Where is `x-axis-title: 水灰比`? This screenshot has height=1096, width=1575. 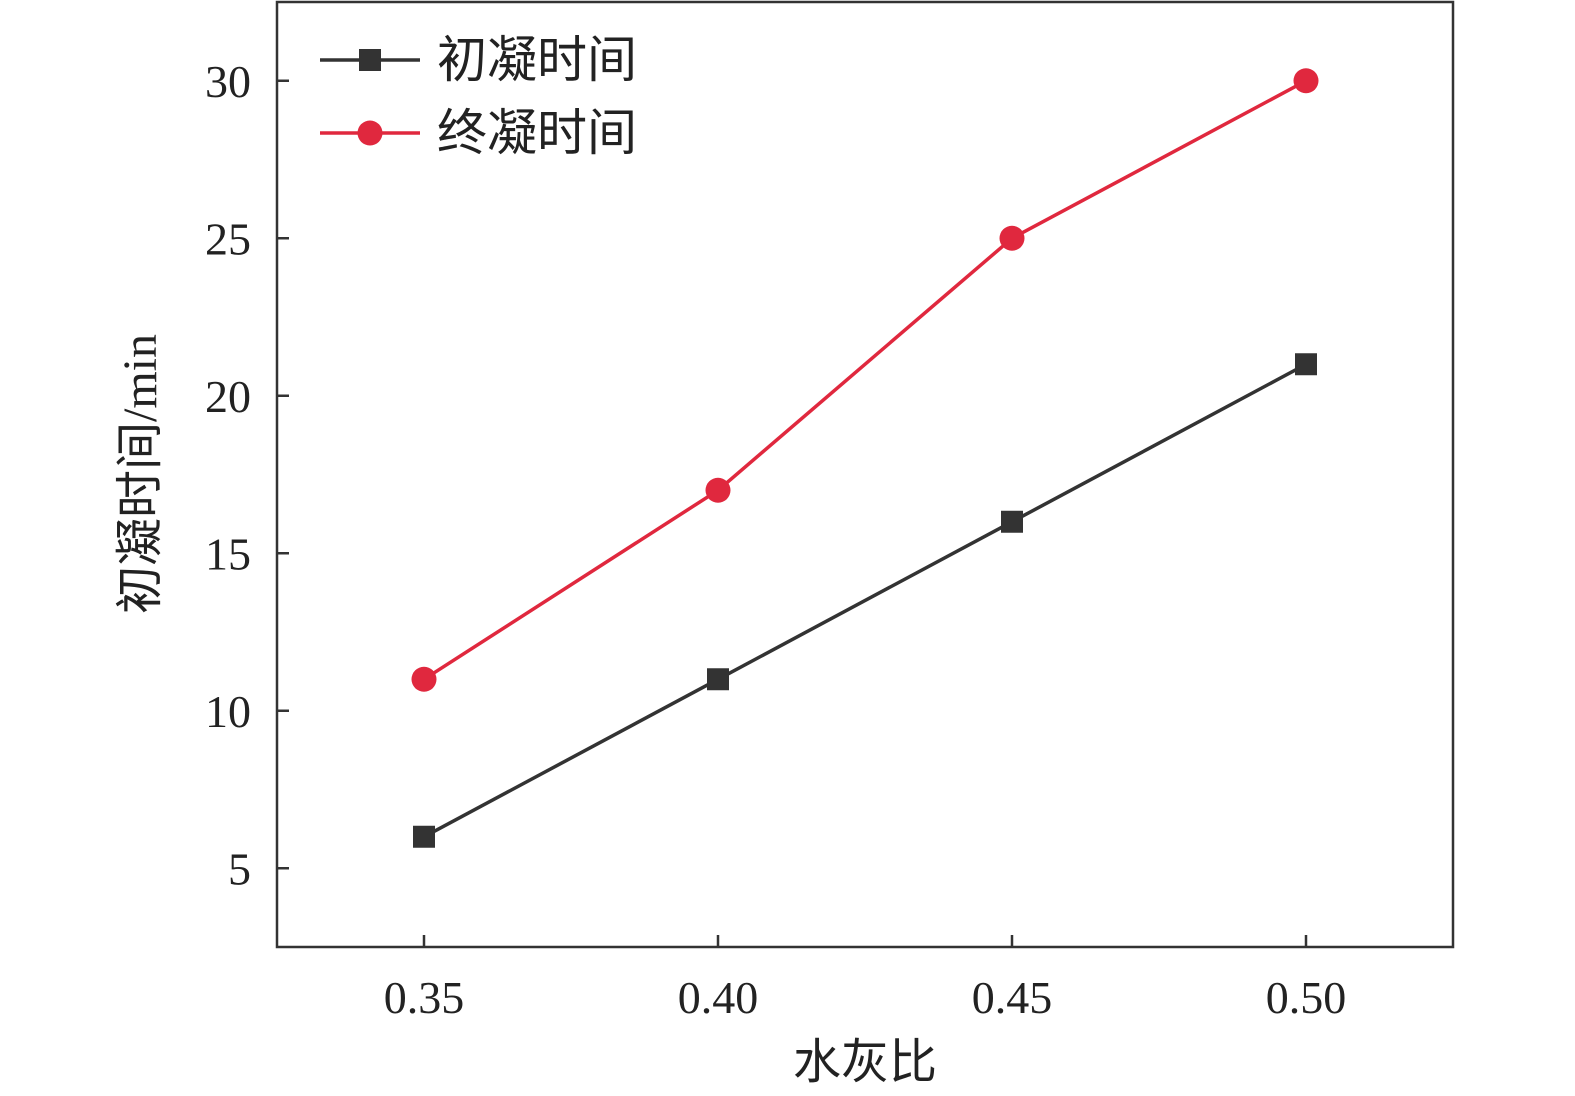
x-axis-title: 水灰比 is located at coordinates (865, 1062).